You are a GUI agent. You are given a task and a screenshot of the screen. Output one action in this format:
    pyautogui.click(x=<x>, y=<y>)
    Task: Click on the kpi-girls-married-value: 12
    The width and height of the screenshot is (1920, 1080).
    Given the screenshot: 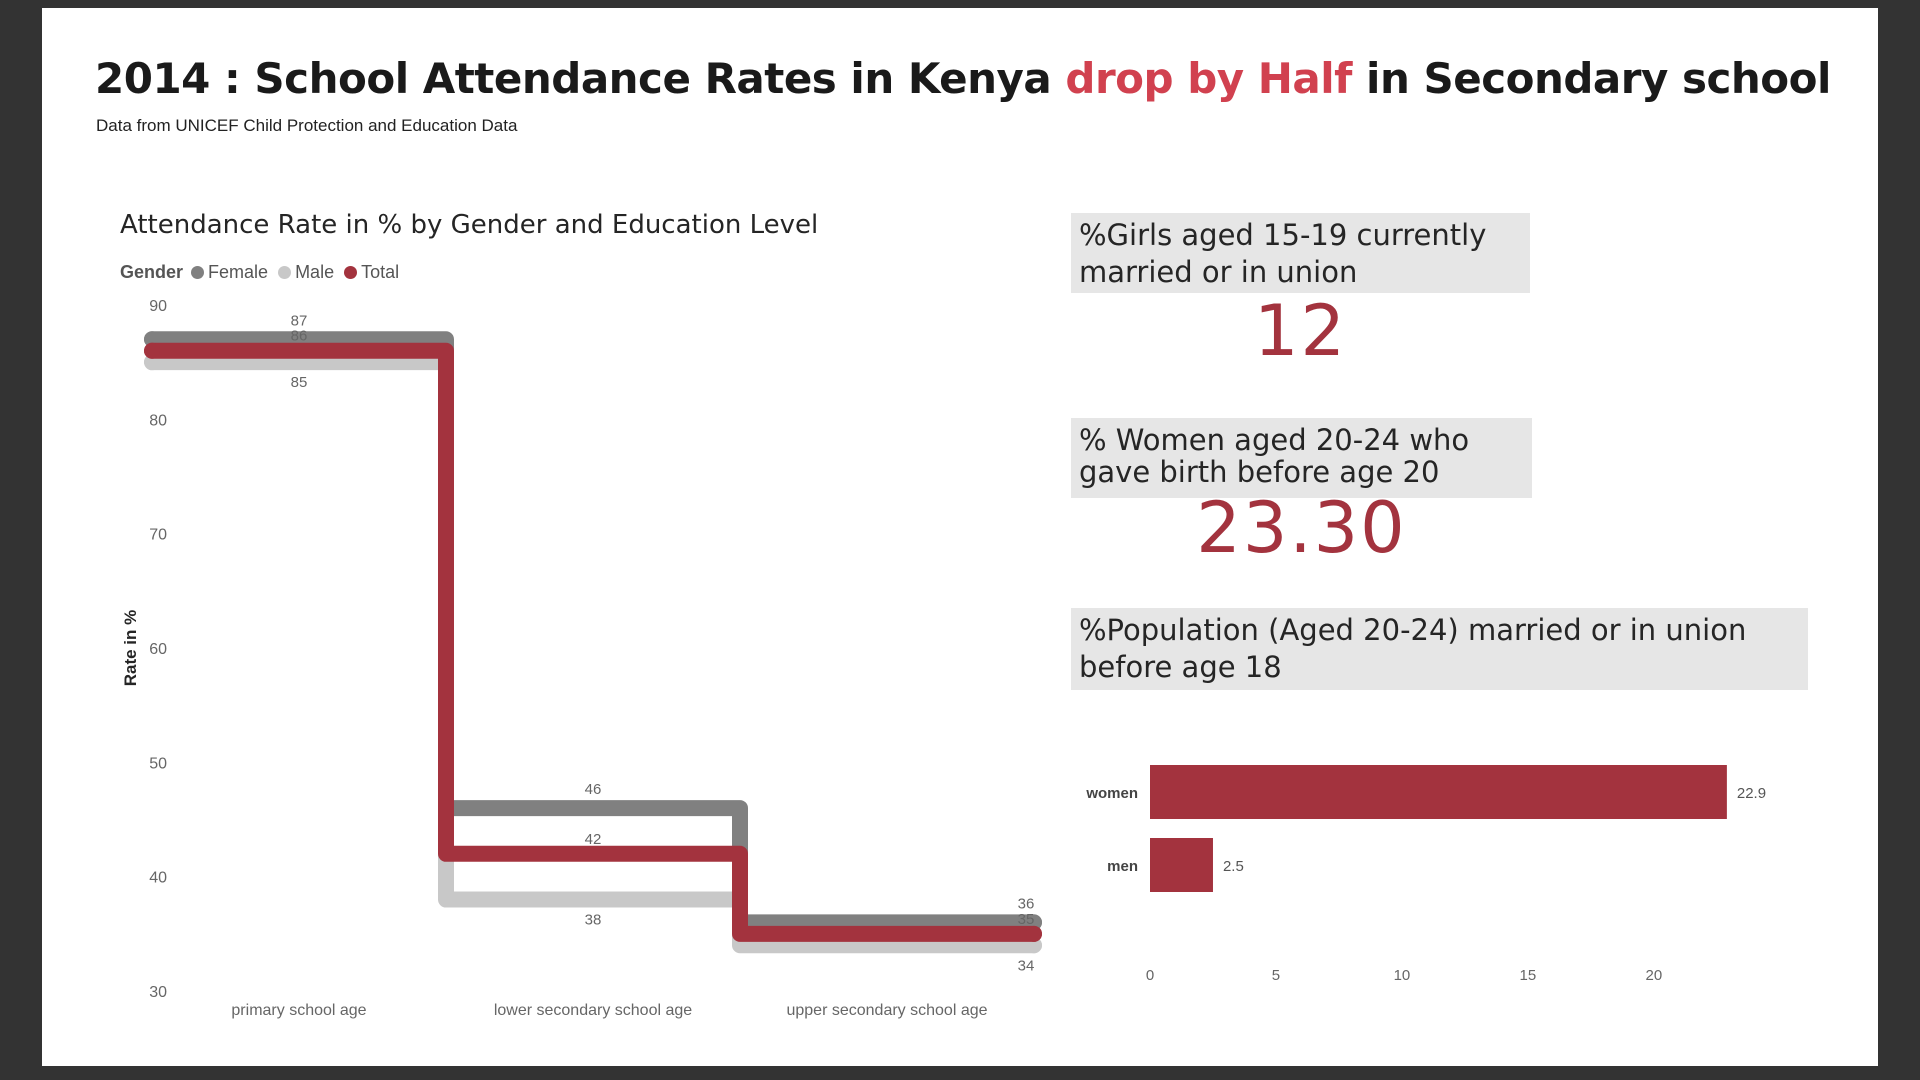 What is the action you would take?
    pyautogui.click(x=1300, y=331)
    